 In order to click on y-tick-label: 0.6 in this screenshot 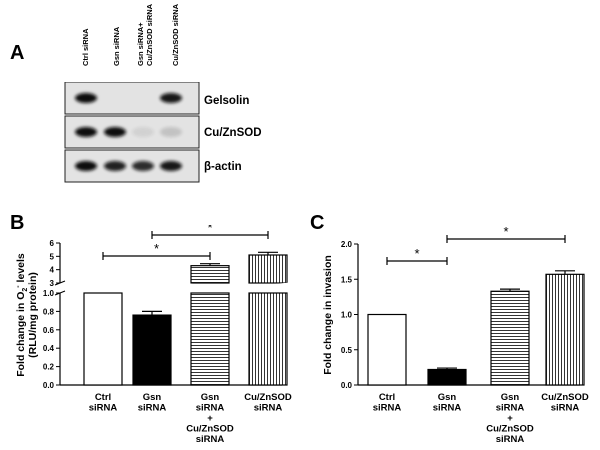, I will do `click(49, 330)`.